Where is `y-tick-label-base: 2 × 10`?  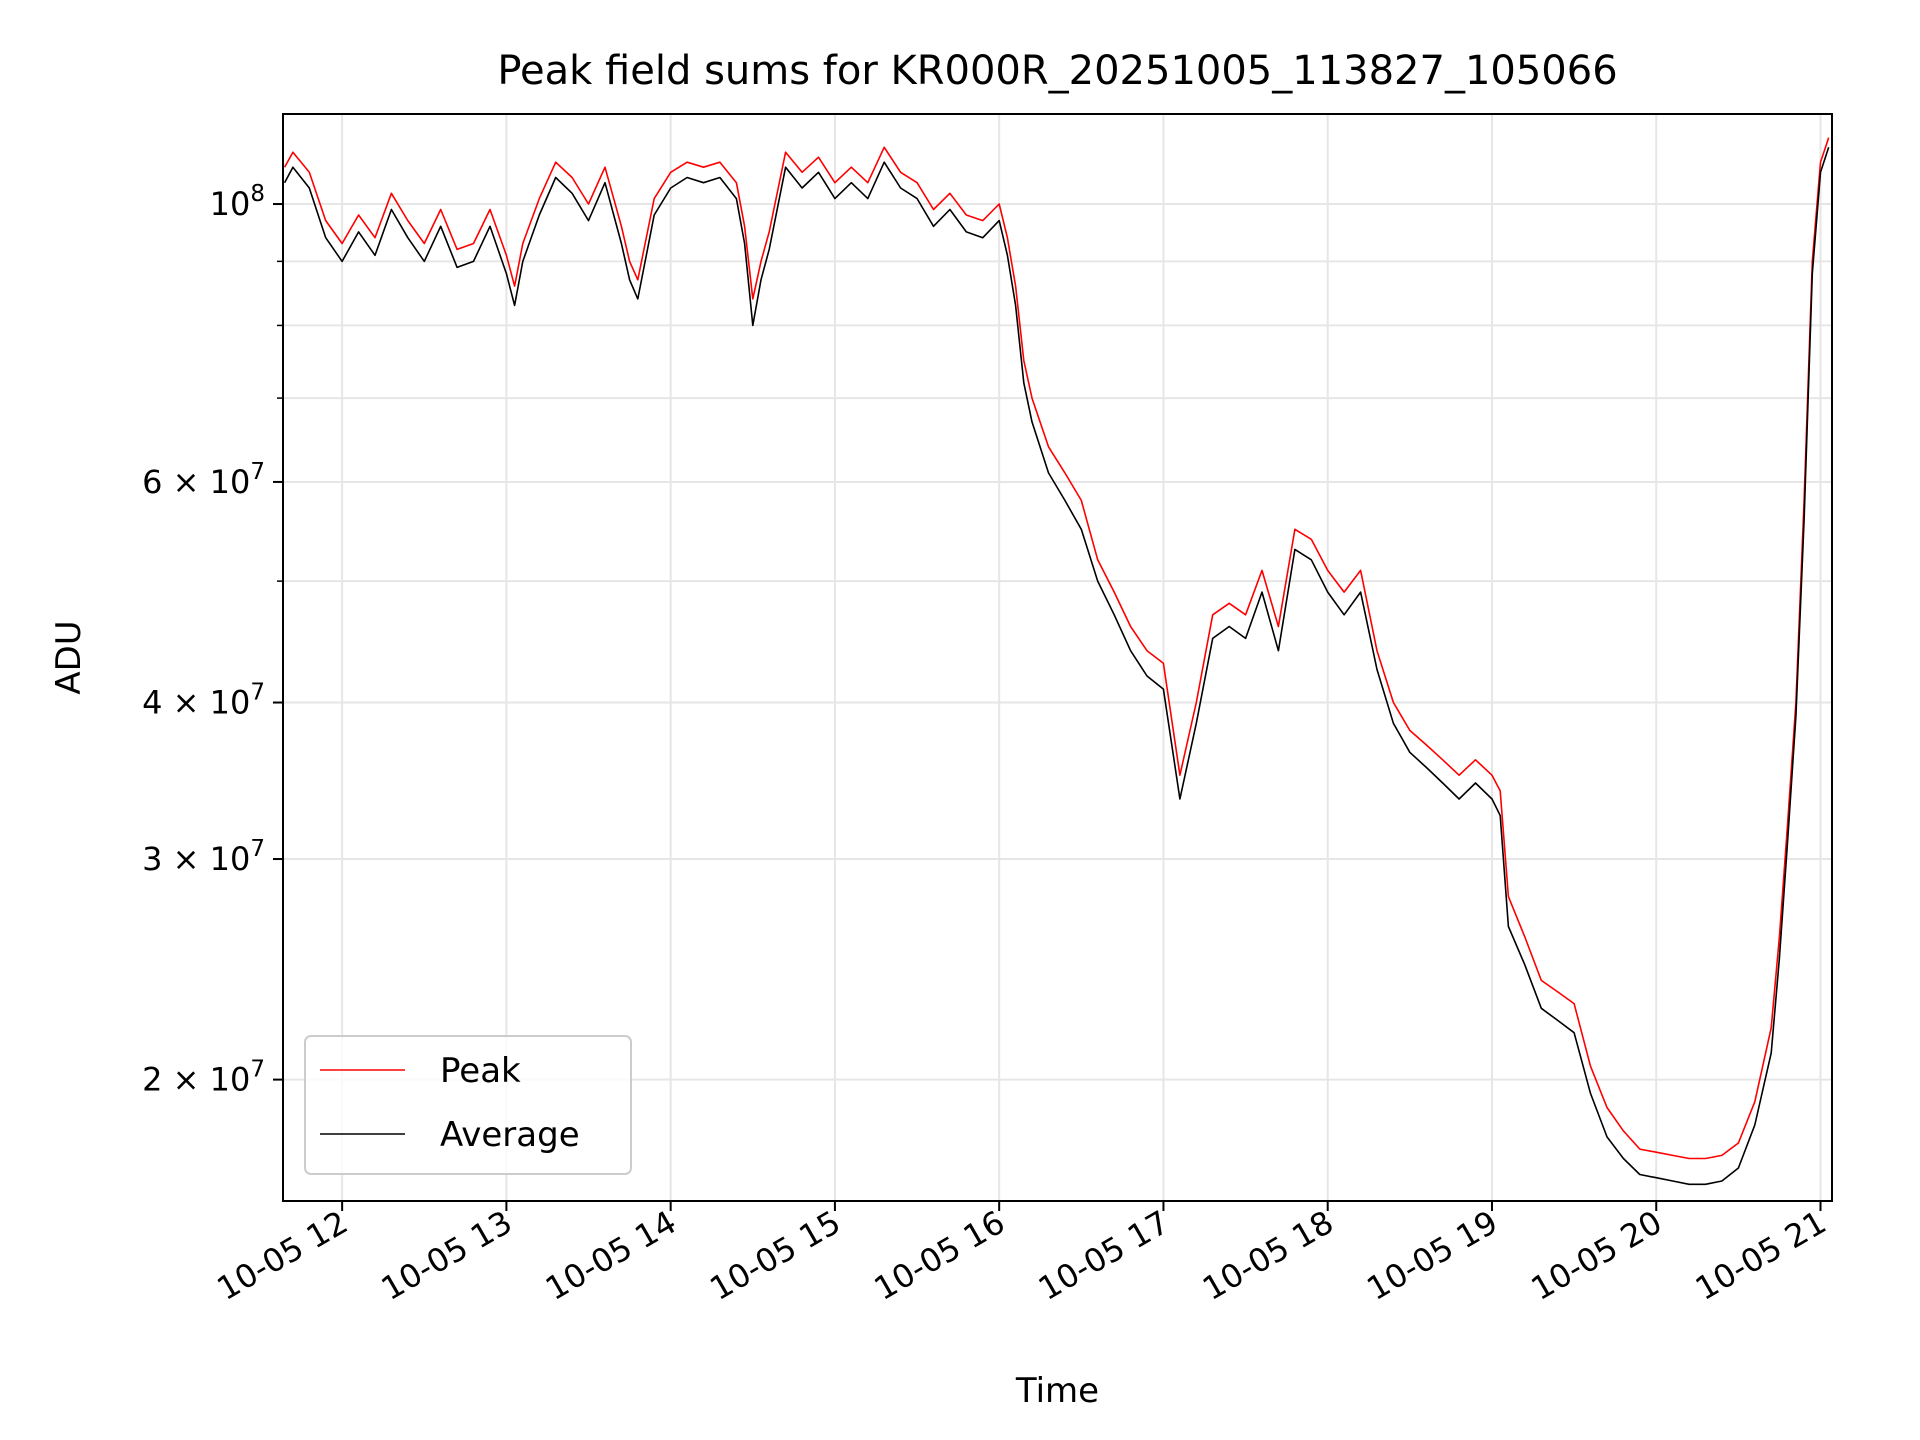
y-tick-label-base: 2 × 10 is located at coordinates (196, 1080).